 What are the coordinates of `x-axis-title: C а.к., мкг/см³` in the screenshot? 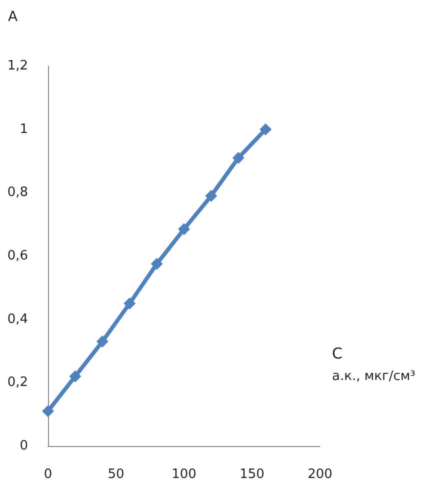 It's located at (374, 364).